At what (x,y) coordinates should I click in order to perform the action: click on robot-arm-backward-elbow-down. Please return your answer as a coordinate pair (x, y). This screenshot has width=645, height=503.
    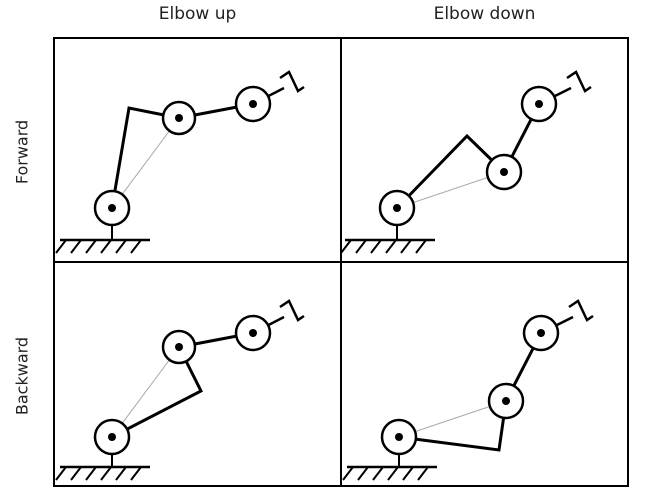
    Looking at the image, I should click on (467, 390).